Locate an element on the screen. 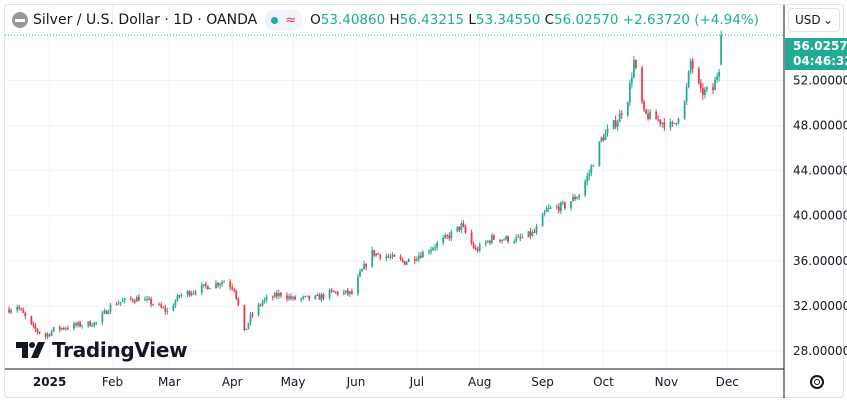 This screenshot has height=405, width=847. time-tick-label: Jun is located at coordinates (356, 382).